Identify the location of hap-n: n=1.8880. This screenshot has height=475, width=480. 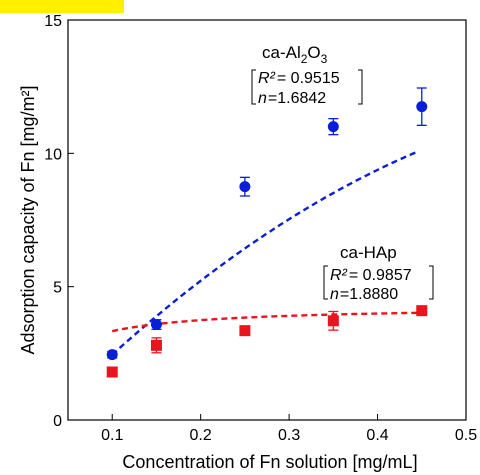
(364, 294).